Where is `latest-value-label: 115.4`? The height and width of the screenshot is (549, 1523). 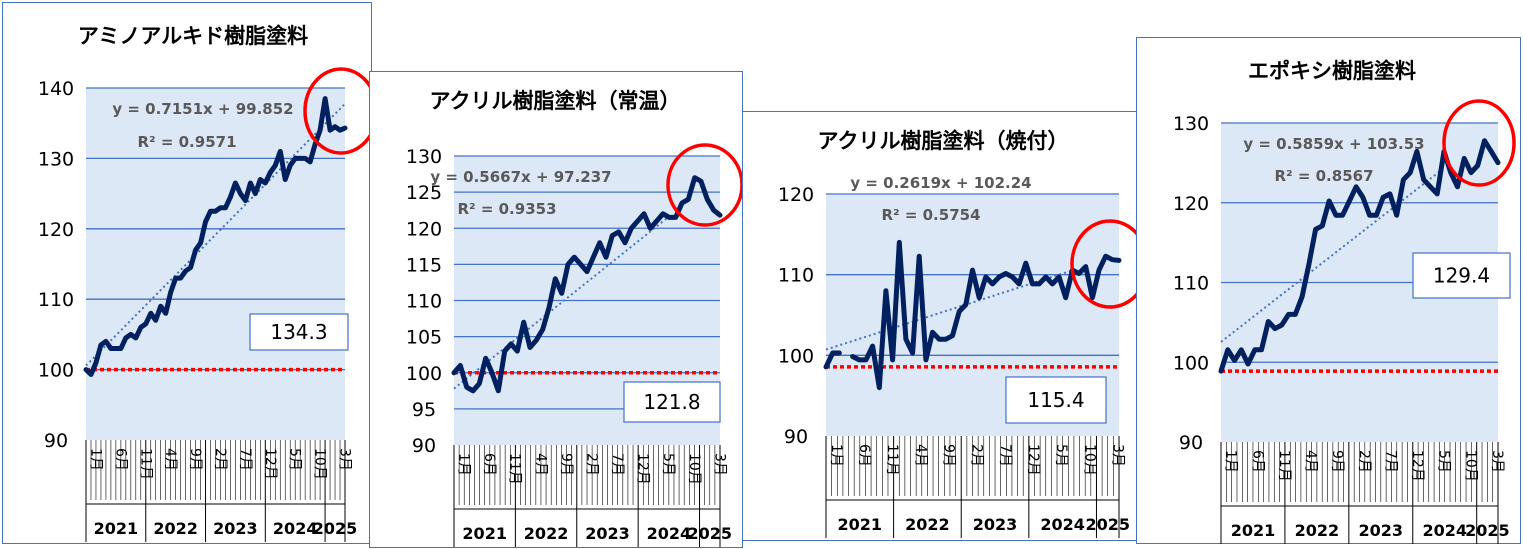 latest-value-label: 115.4 is located at coordinates (1055, 400).